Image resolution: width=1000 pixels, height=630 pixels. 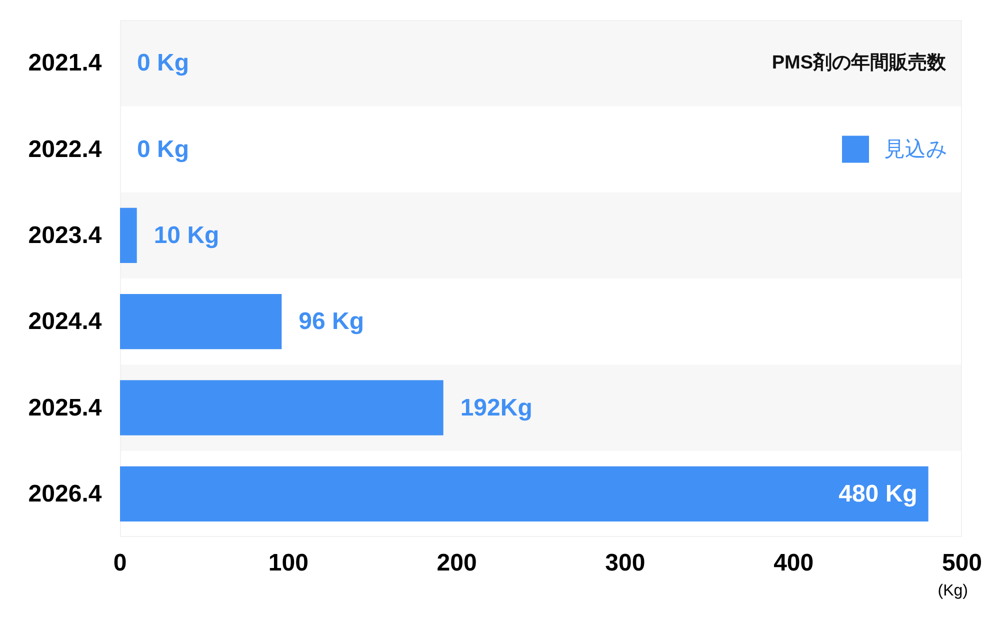 I want to click on y-tick-label: 2024.4, so click(x=65, y=322).